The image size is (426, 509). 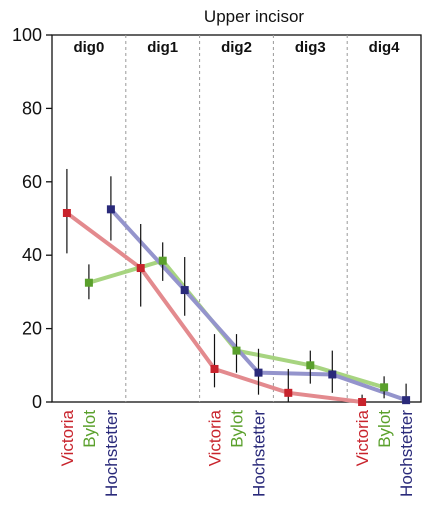 I want to click on y-tick-label: 60, so click(x=32, y=182).